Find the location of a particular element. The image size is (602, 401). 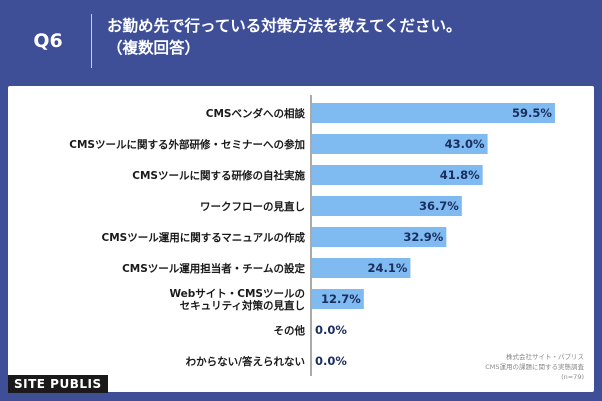

question-title-line1: お勤め先で行っている対策方法を教えてください。 is located at coordinates (284, 26).